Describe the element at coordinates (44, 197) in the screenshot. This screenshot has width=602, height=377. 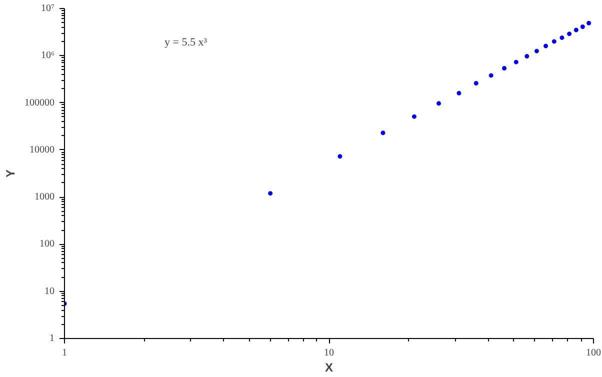
I see `y-tick-label: 1000` at that location.